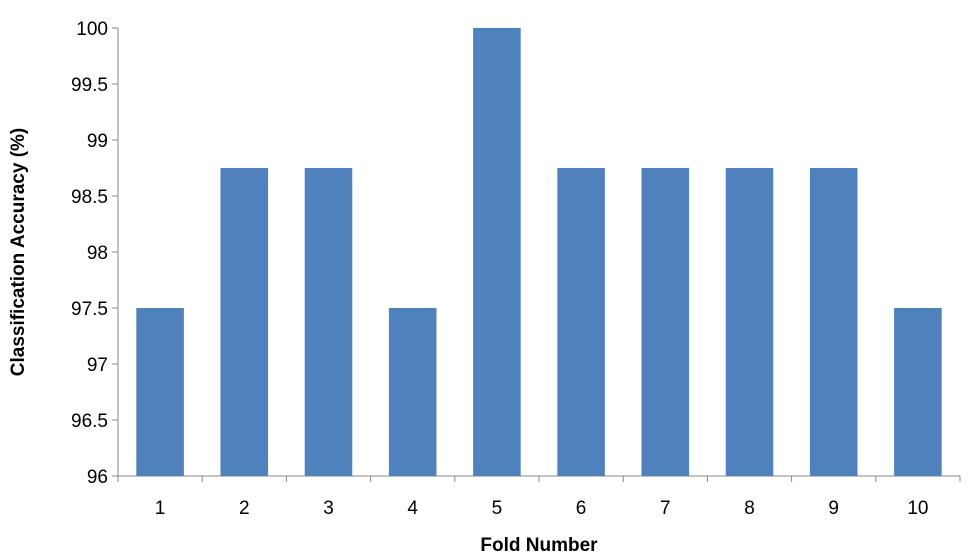  I want to click on x-ticks: 1 2 3 4 5 6 7 8 9 10, so click(539, 497).